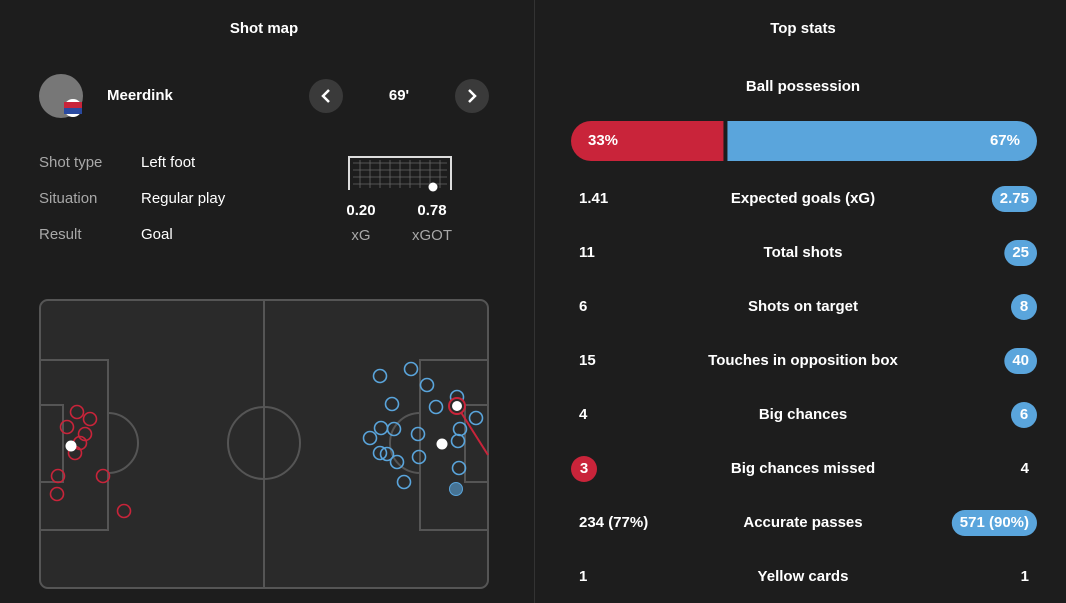 This screenshot has width=1066, height=603. Describe the element at coordinates (803, 360) in the screenshot. I see `stat-name: Touches in opposition box` at that location.